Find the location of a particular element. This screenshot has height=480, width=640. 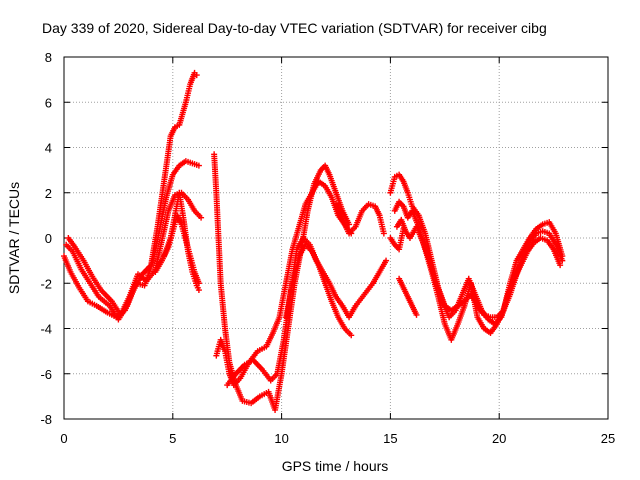

y-tick-label: 0 is located at coordinates (48, 238).